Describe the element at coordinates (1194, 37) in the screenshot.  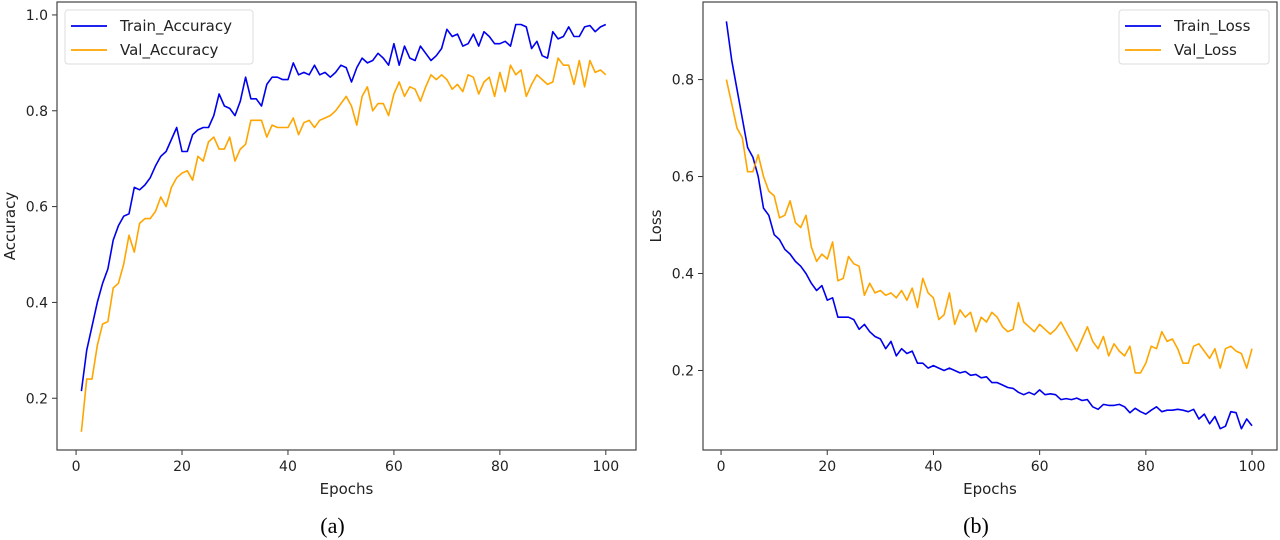
I see `legend: Train_Loss Val_Loss` at that location.